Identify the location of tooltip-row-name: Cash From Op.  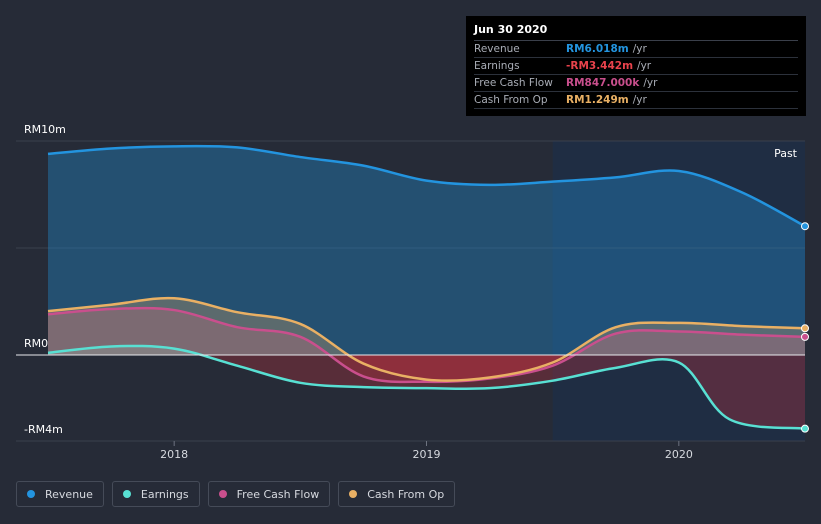
(511, 100).